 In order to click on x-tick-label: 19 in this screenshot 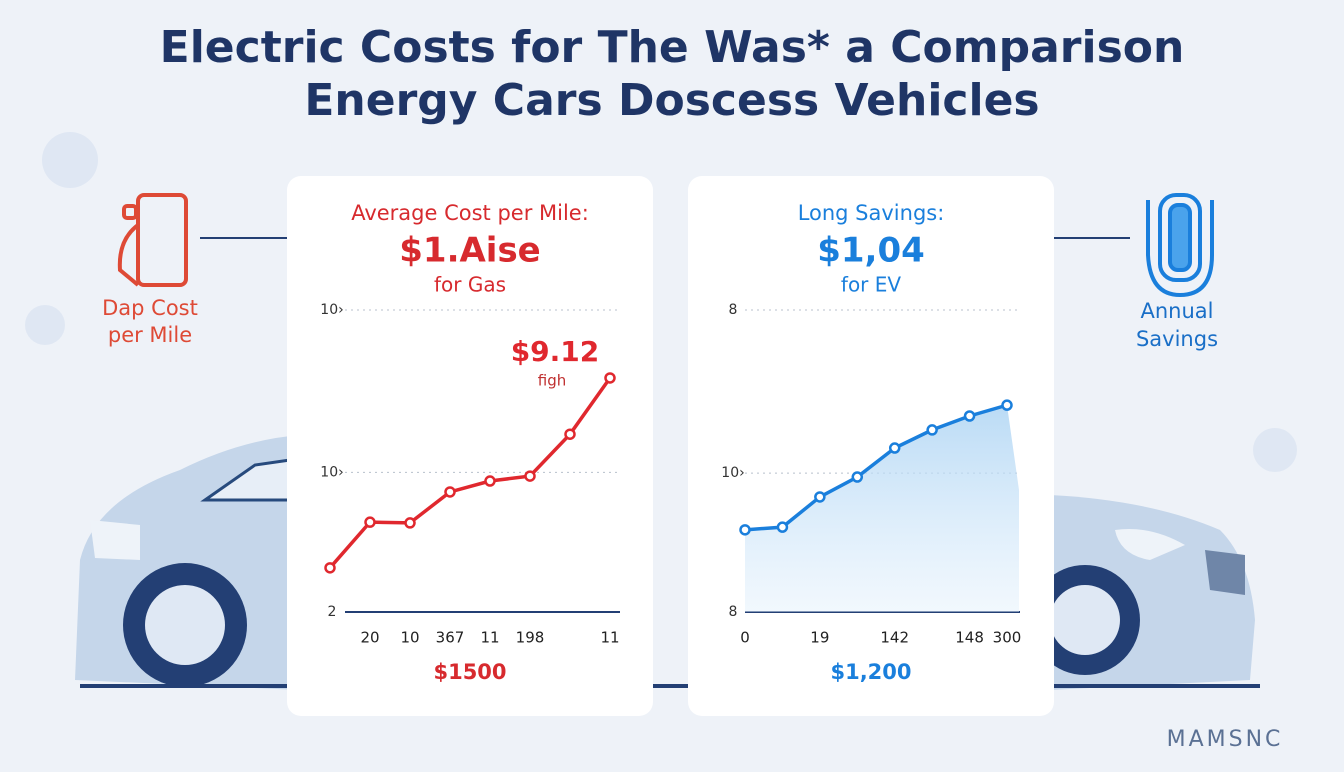, I will do `click(819, 638)`.